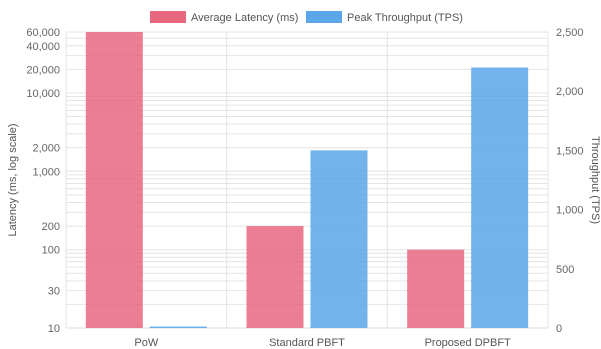 This screenshot has height=349, width=601. I want to click on category-label: Proposed DPBFT, so click(468, 343).